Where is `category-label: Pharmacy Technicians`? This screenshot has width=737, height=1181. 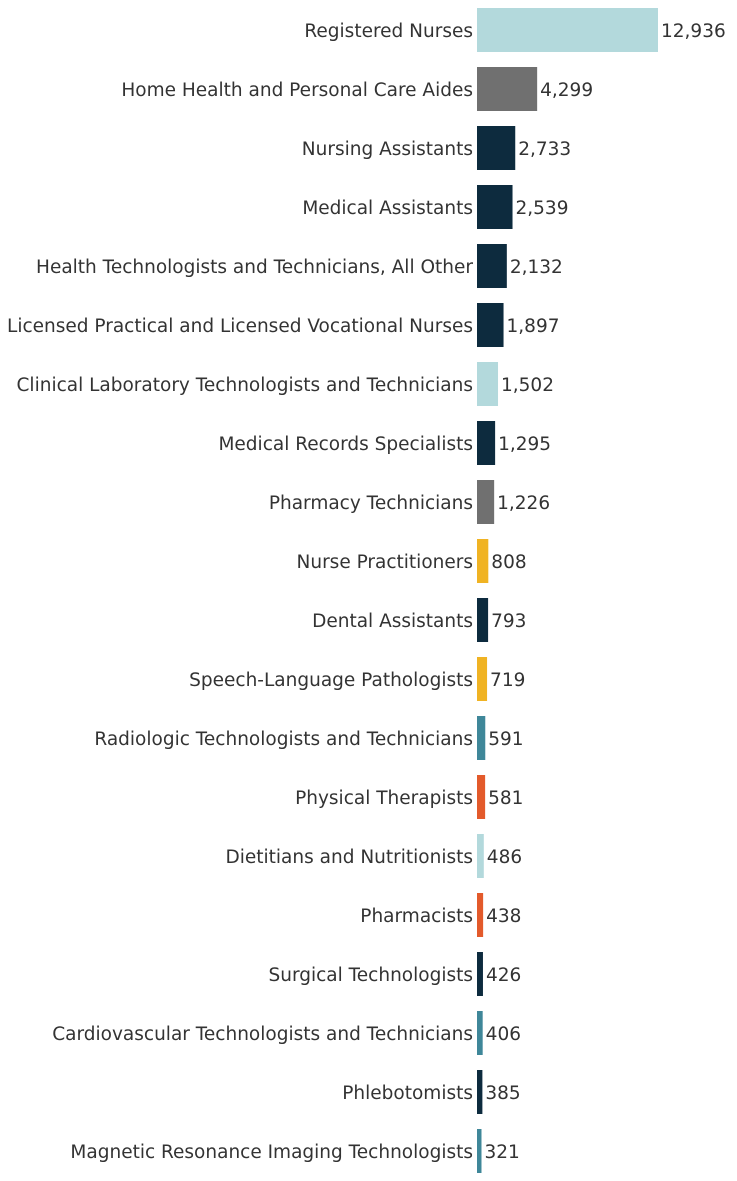
category-label: Pharmacy Technicians is located at coordinates (371, 503).